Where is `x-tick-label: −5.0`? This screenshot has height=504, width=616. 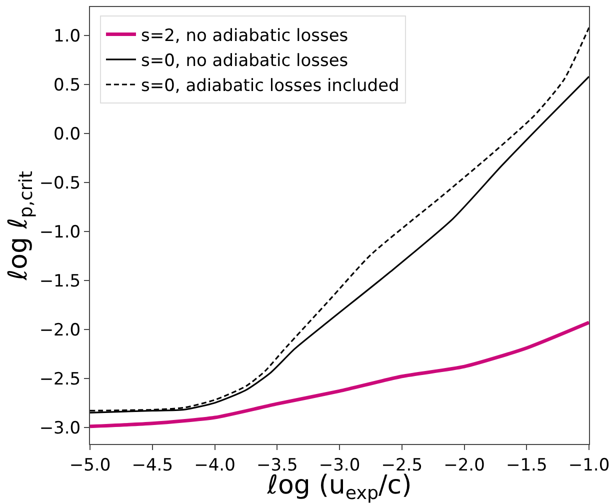 x-tick-label: −5.0 is located at coordinates (90, 465).